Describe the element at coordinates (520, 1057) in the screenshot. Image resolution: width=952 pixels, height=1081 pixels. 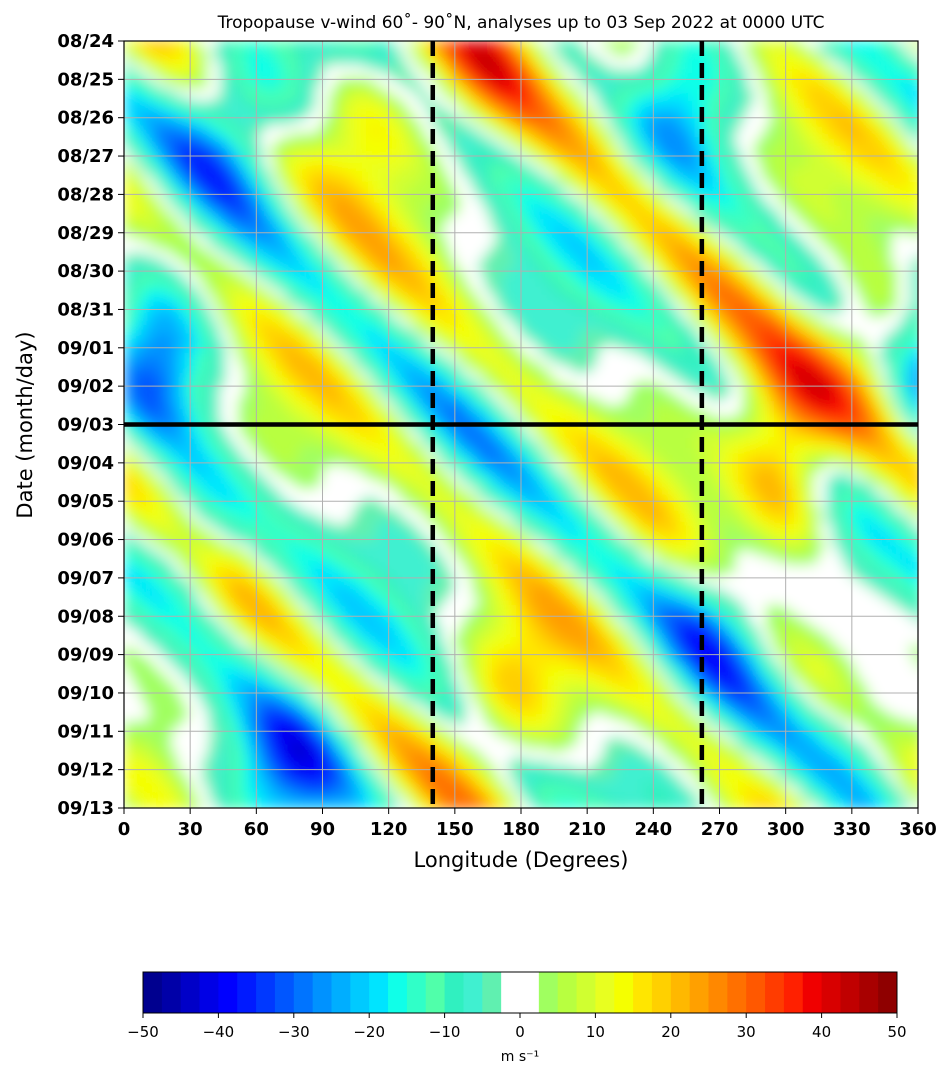
I see `colorbar-label: m s⁻¹` at that location.